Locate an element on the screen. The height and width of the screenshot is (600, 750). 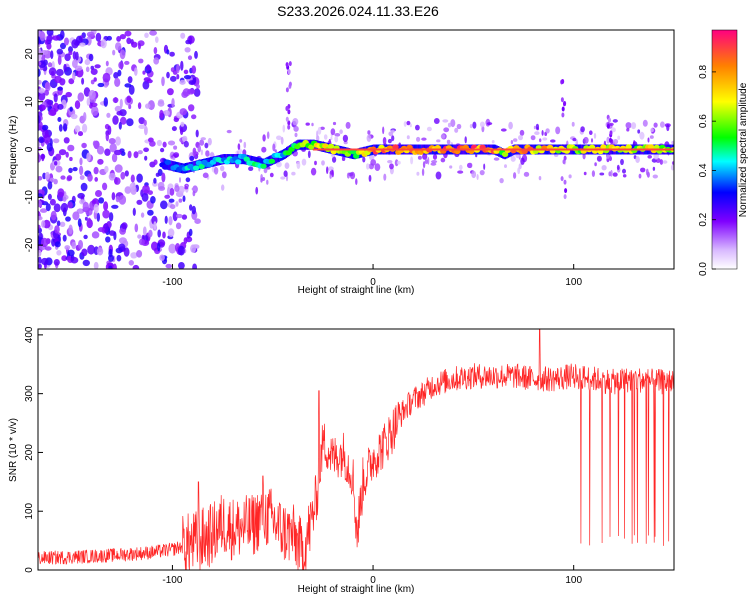
figure-title: S233.2026.024.11.33.E26 is located at coordinates (358, 11).